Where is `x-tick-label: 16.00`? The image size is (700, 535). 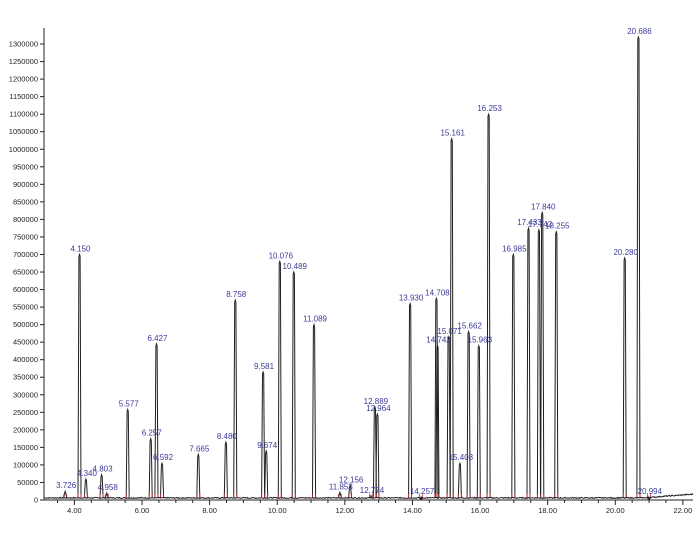 x-tick-label: 16.00 is located at coordinates (480, 510).